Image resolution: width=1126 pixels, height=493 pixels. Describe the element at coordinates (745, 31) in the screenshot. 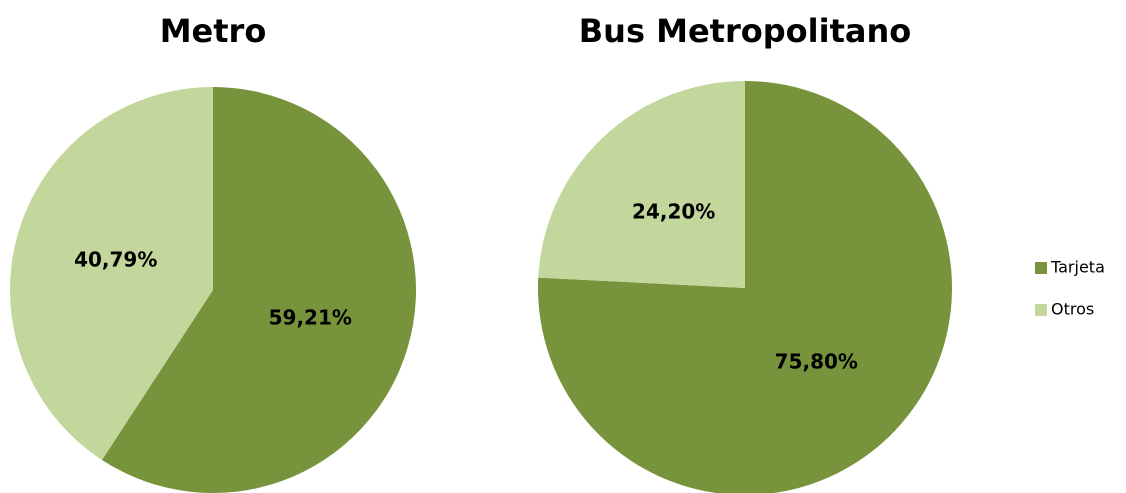

I see `chart-title: Bus Metropolitano` at that location.